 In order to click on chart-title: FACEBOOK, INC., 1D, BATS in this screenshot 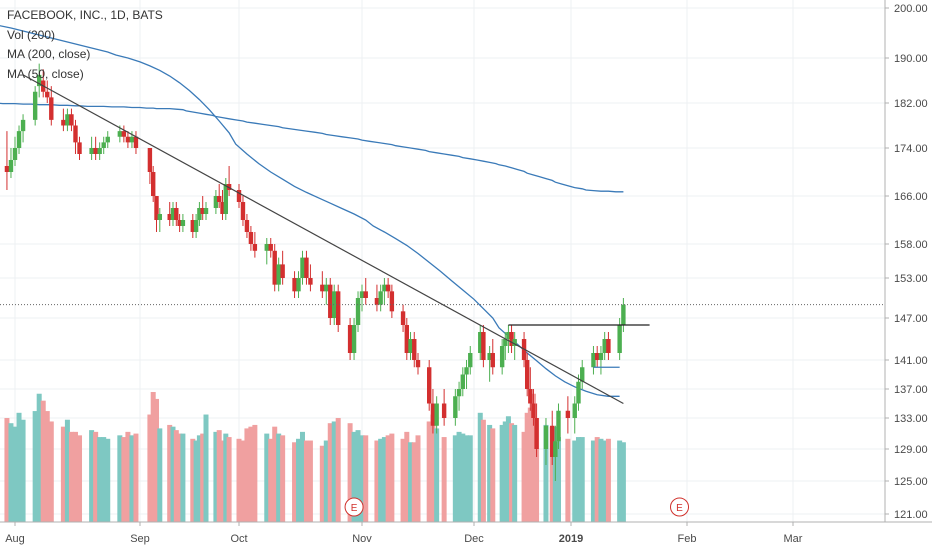, I will do `click(85, 15)`.